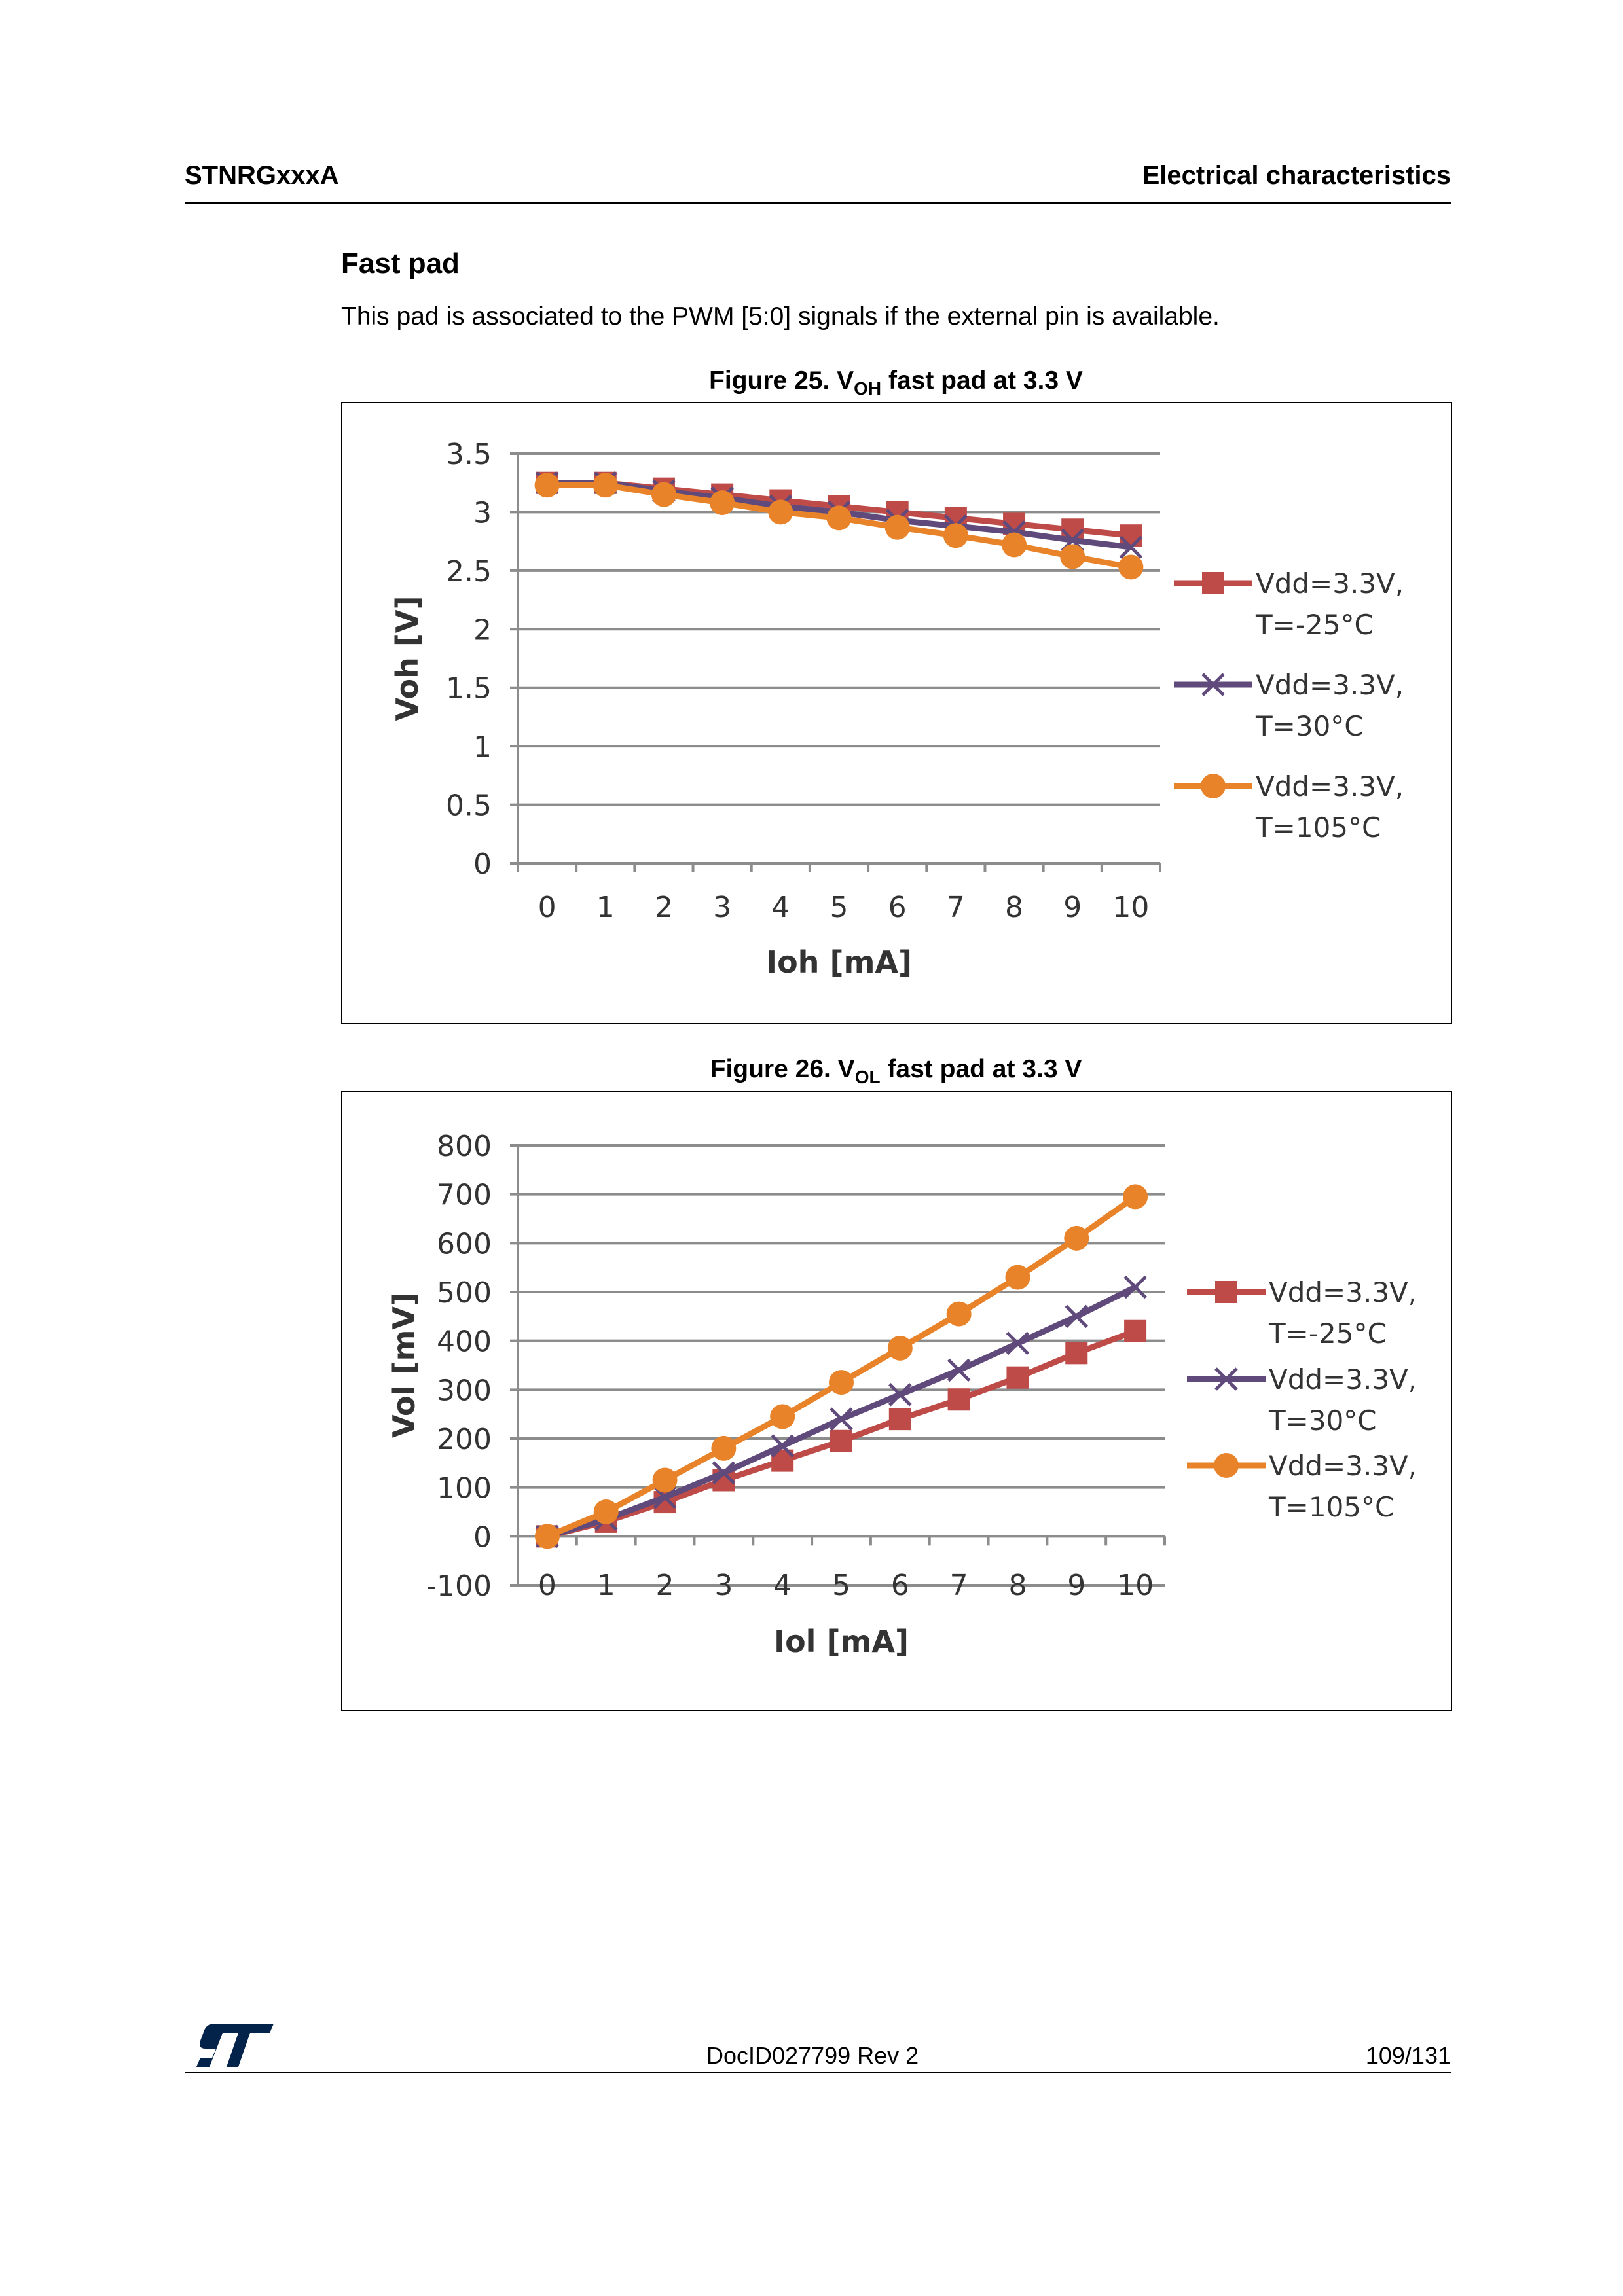  I want to click on section-title: Fast pad, so click(400, 263).